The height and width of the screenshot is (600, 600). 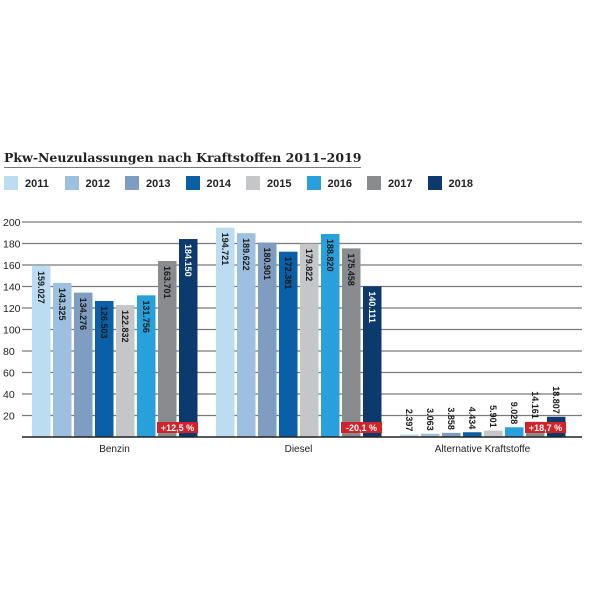 What do you see at coordinates (114, 449) in the screenshot?
I see `category-label: Benzin` at bounding box center [114, 449].